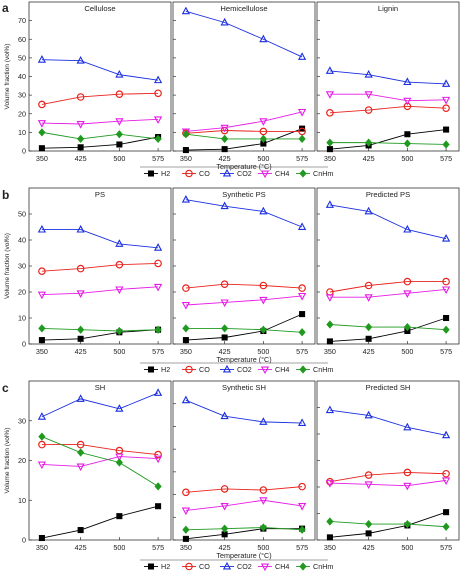  Describe the element at coordinates (189, 566) in the screenshot. I see `legend-marker-co` at that location.